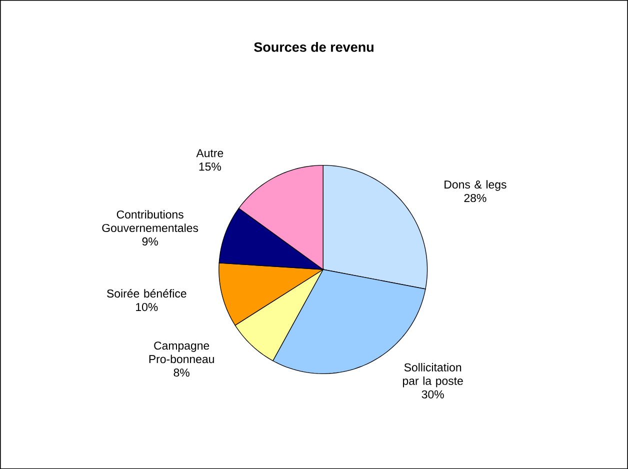 This screenshot has width=628, height=469. What do you see at coordinates (181, 352) in the screenshot?
I see `slice-label: Campagne Pro-bonneau` at bounding box center [181, 352].